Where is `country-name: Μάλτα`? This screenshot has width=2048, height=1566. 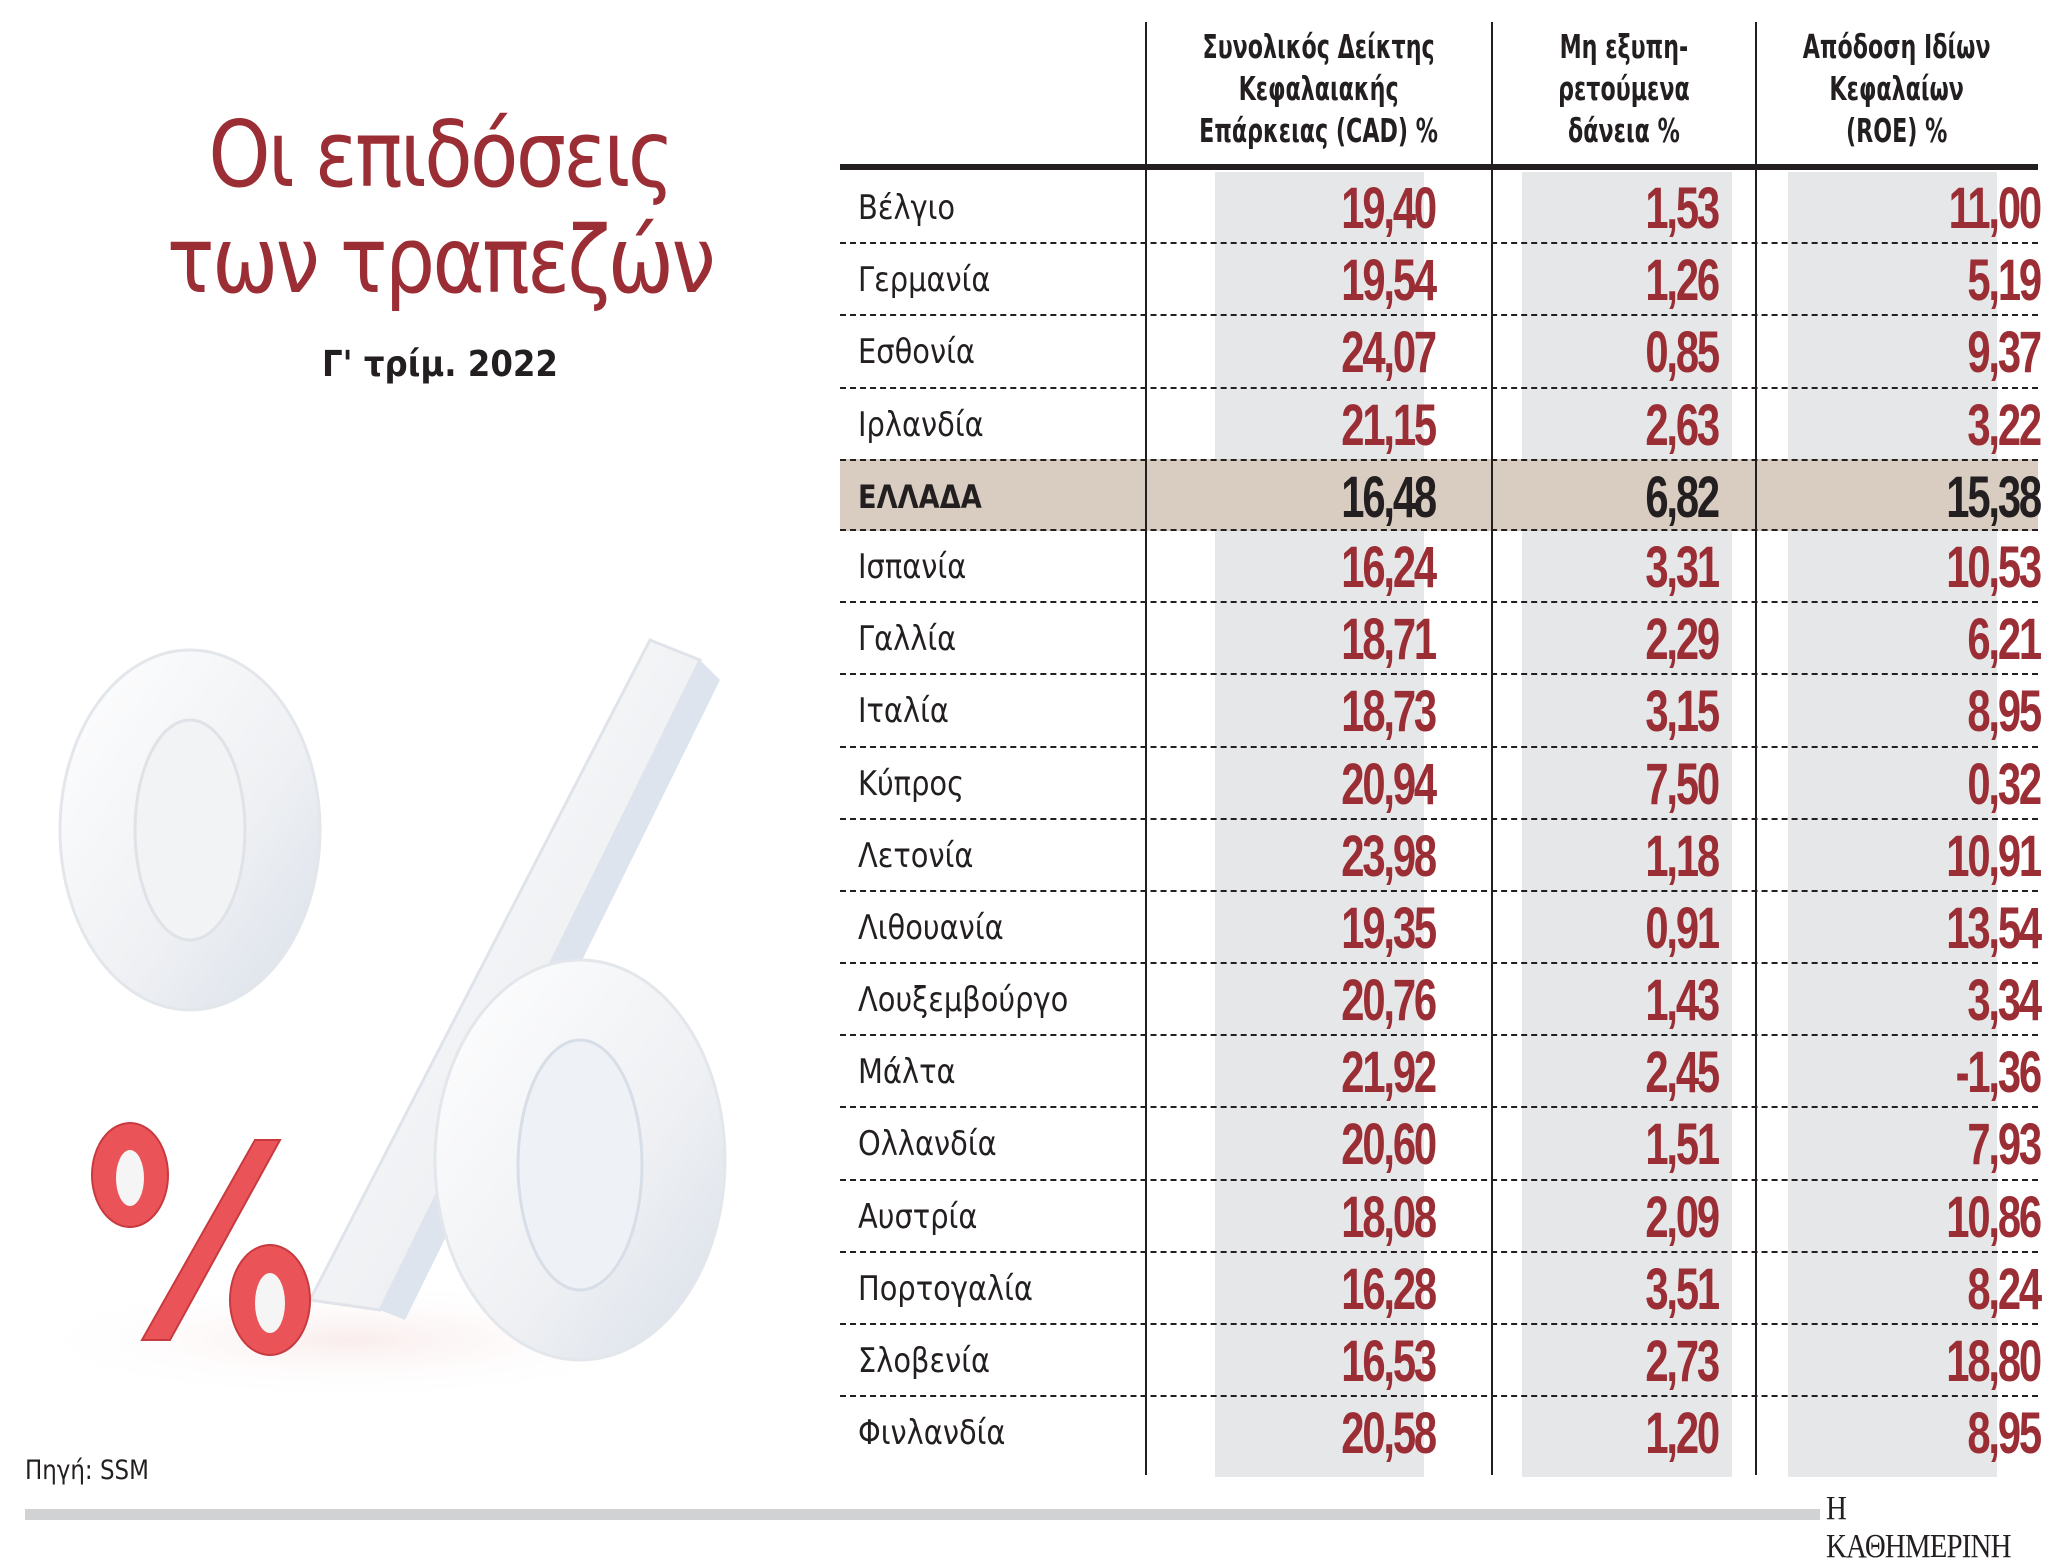 country-name: Μάλτα is located at coordinates (907, 1072).